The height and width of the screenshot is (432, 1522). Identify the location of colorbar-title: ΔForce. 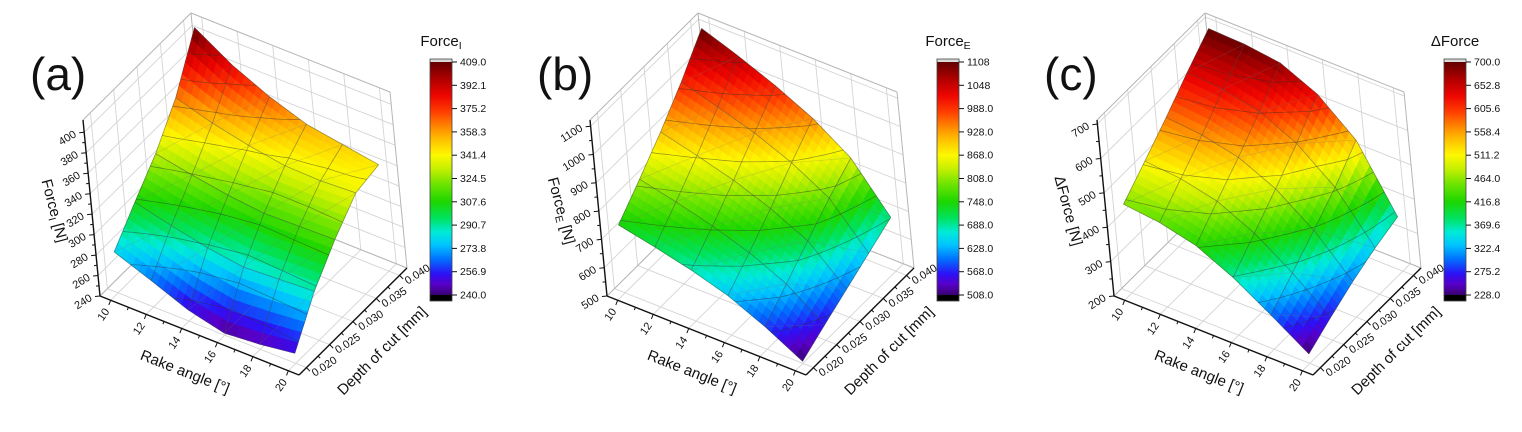
(1455, 41).